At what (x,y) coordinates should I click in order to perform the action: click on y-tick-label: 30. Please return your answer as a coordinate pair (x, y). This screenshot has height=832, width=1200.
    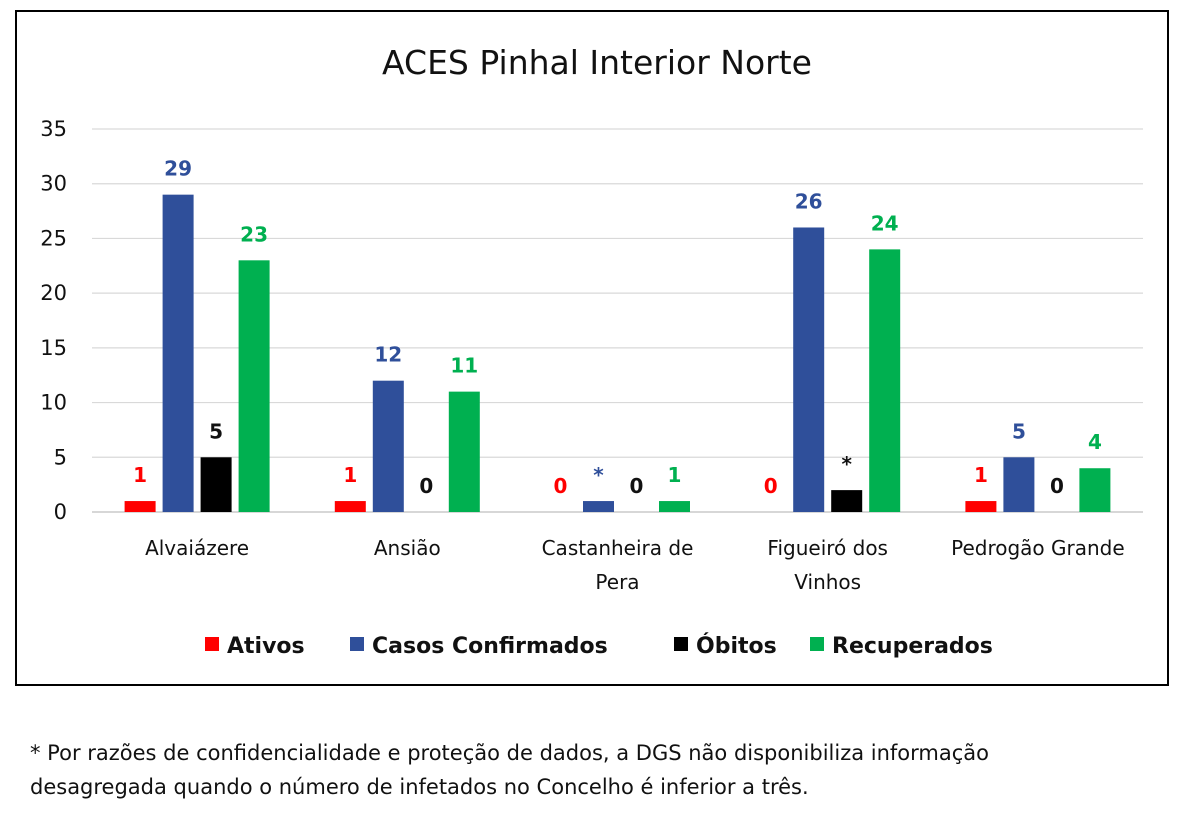
    Looking at the image, I should click on (53, 184).